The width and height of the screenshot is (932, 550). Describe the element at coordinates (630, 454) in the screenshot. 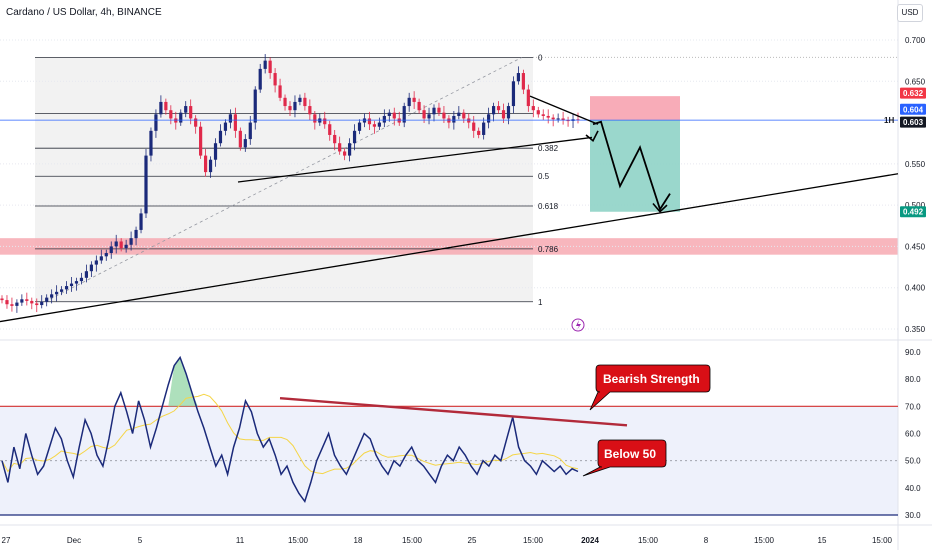

I see `below-50-label: Below 50` at that location.